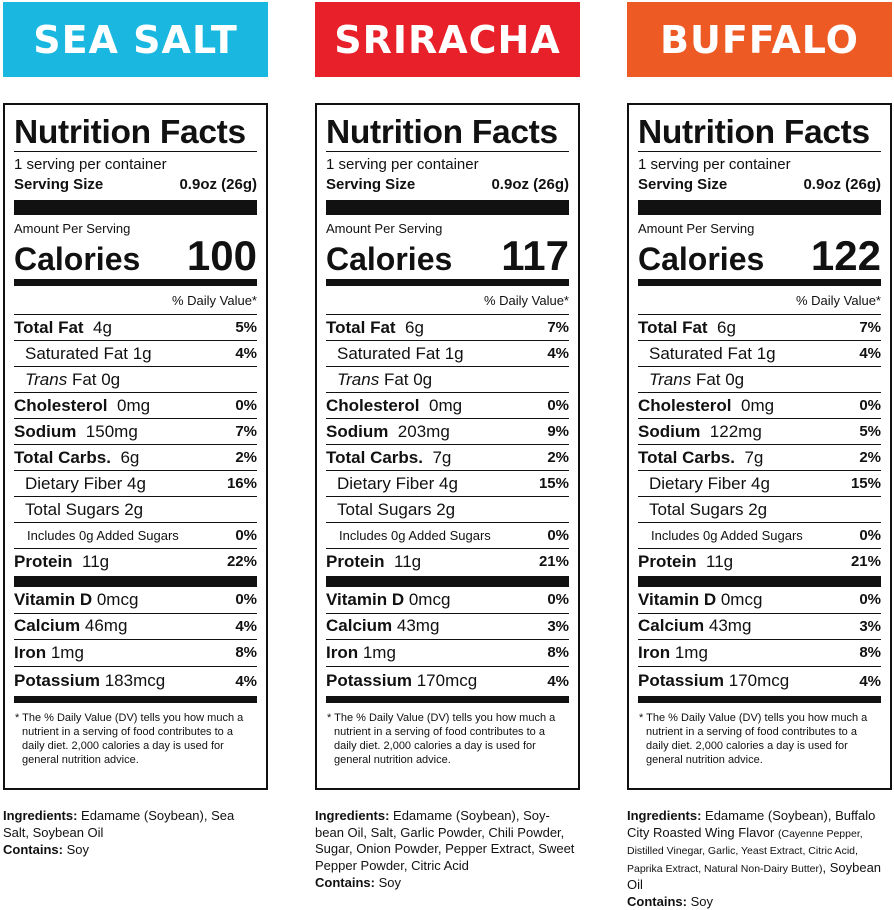 The width and height of the screenshot is (894, 910). I want to click on daily-value: 7%, so click(870, 327).